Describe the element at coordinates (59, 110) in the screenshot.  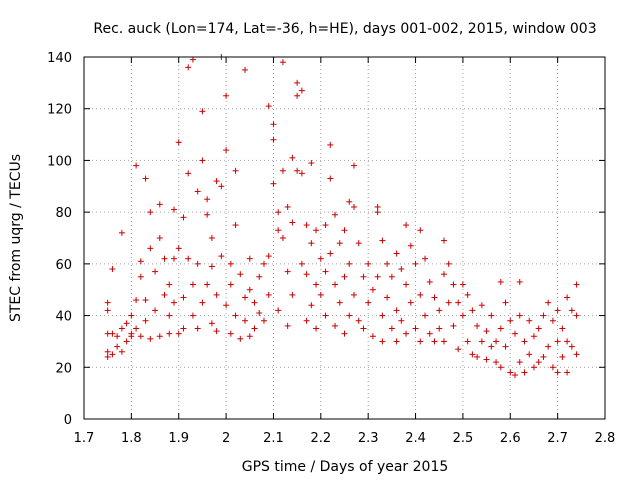
I see `y-tick-label: 120` at that location.